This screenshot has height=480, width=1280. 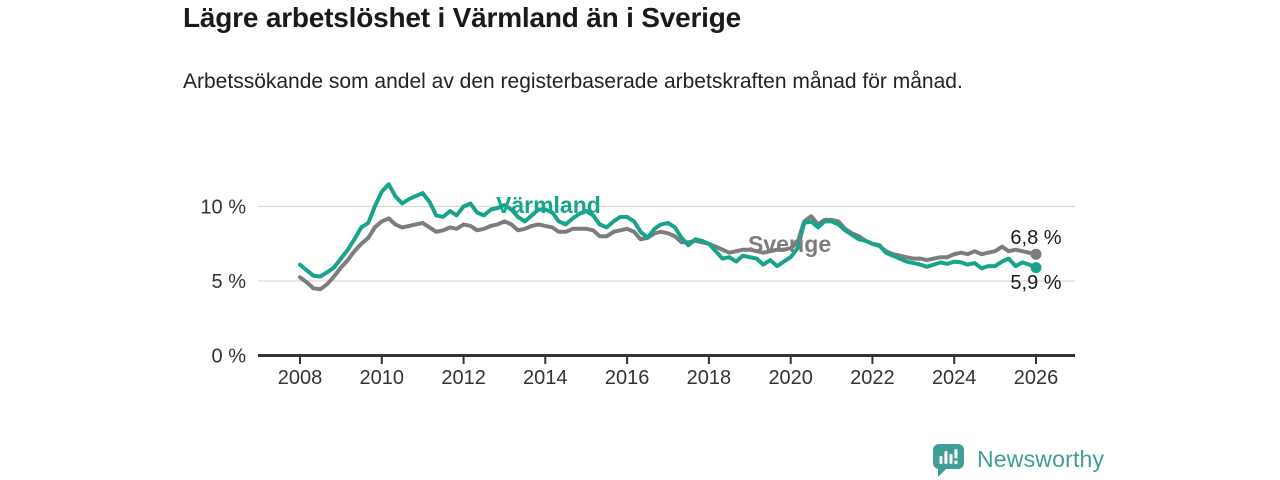 I want to click on newsworthy-wordmark: Newsworthy, so click(x=1041, y=458).